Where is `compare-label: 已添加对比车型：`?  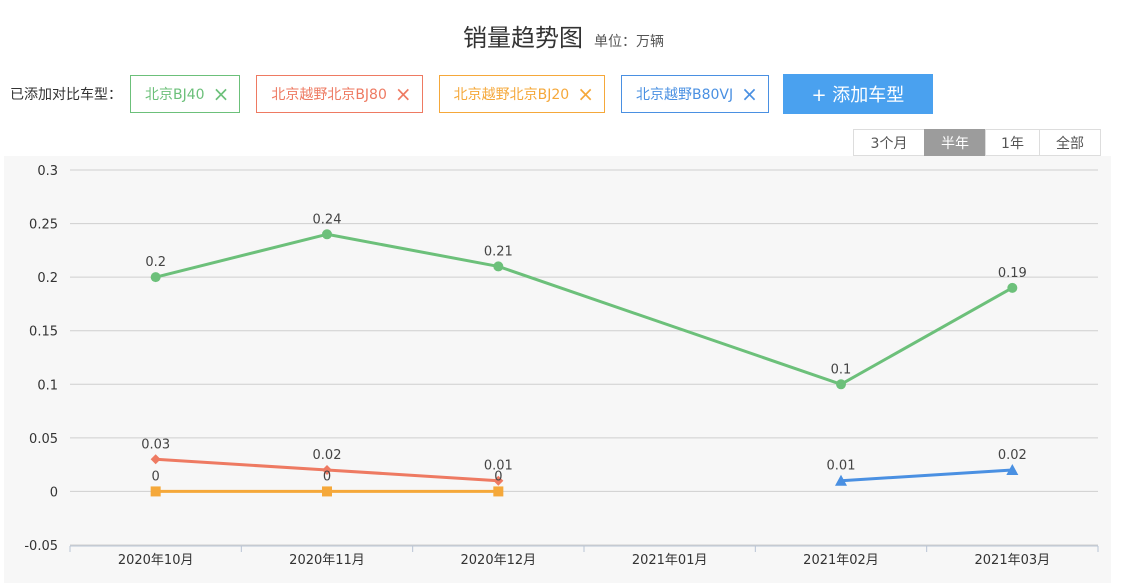
compare-label: 已添加对比车型： is located at coordinates (66, 95).